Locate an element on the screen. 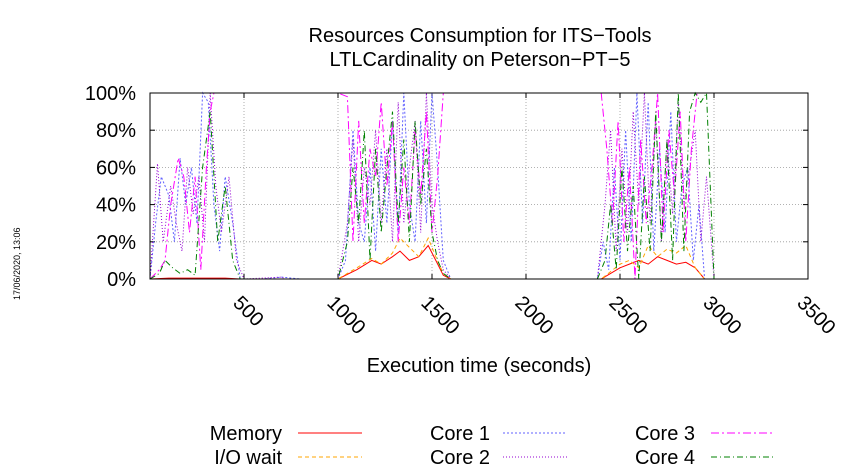  x-tick-label: 3500 is located at coordinates (815, 315).